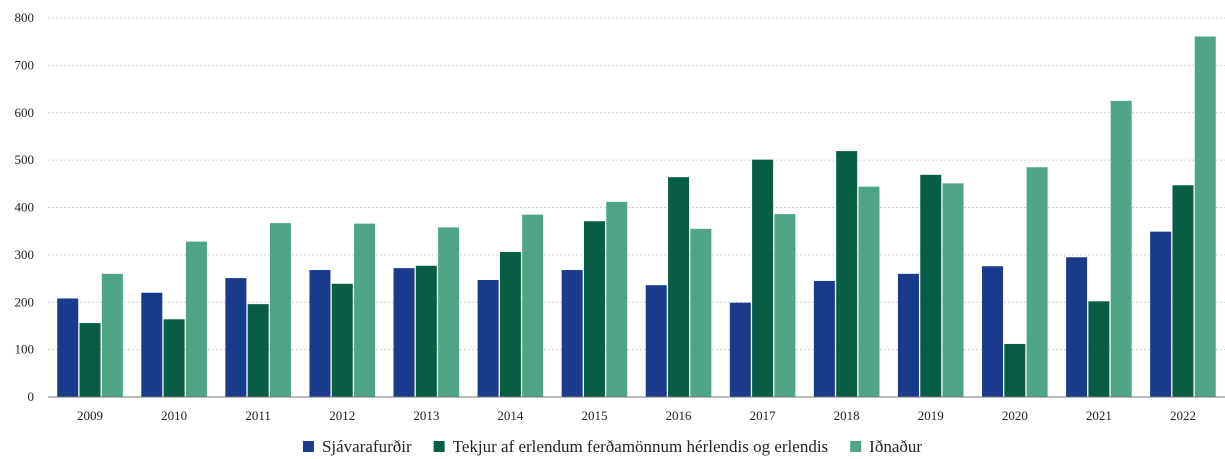  What do you see at coordinates (847, 415) in the screenshot?
I see `x-tick-label: 2018` at bounding box center [847, 415].